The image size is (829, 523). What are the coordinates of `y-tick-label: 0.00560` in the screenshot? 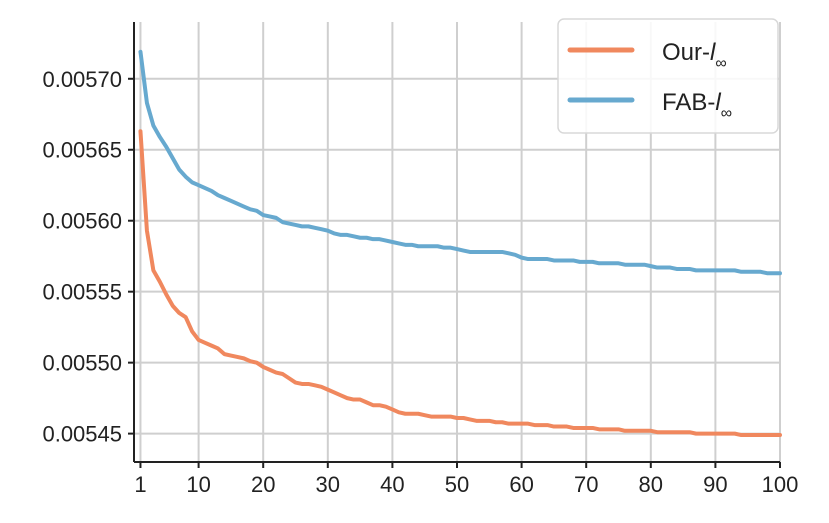 It's located at (82, 221).